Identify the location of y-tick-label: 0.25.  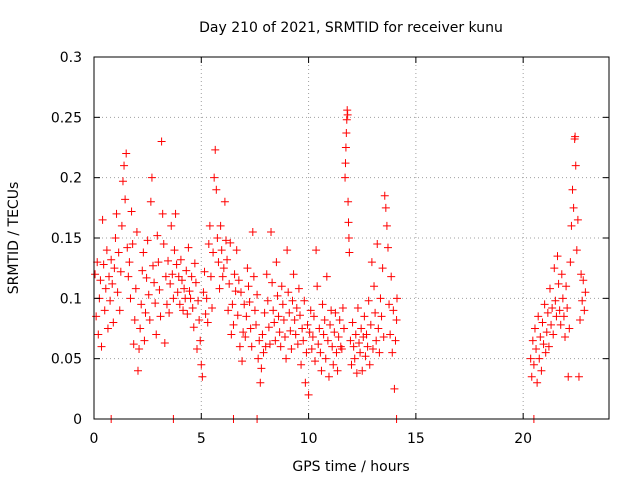
(66, 118).